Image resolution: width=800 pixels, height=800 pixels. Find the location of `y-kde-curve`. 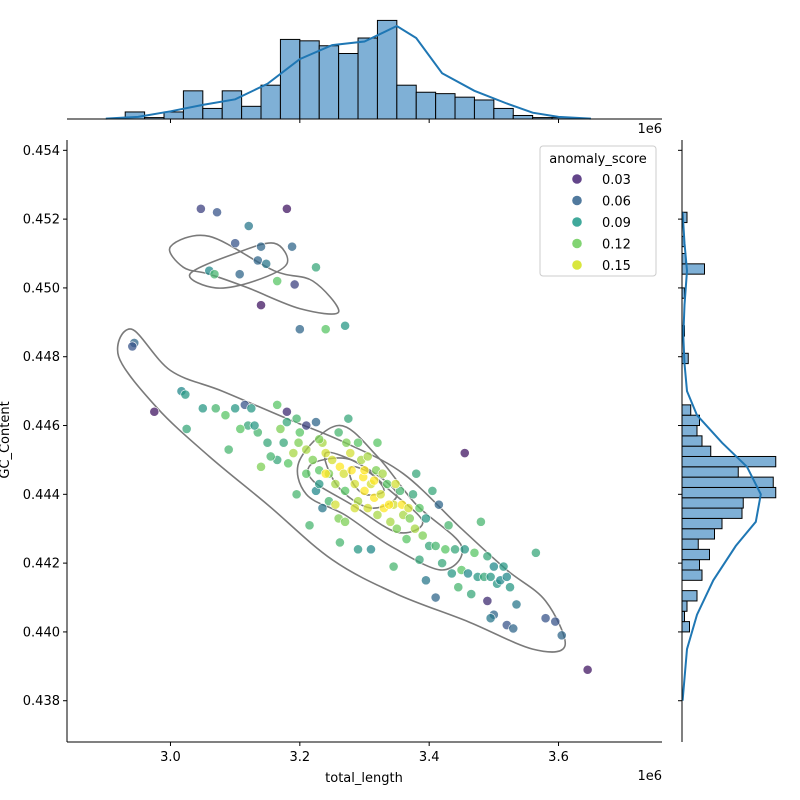

y-kde-curve is located at coordinates (721, 456).